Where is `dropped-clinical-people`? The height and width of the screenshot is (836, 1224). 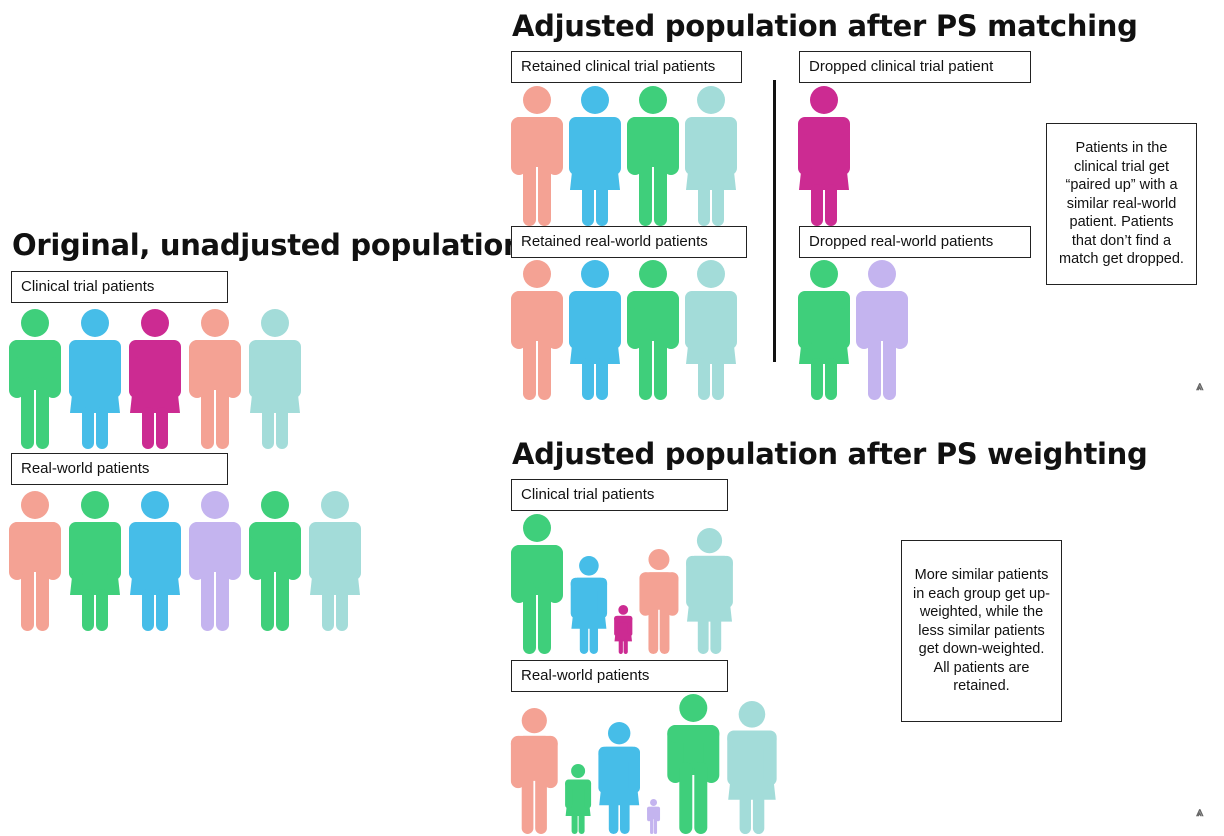
dropped-clinical-people is located at coordinates (824, 156).